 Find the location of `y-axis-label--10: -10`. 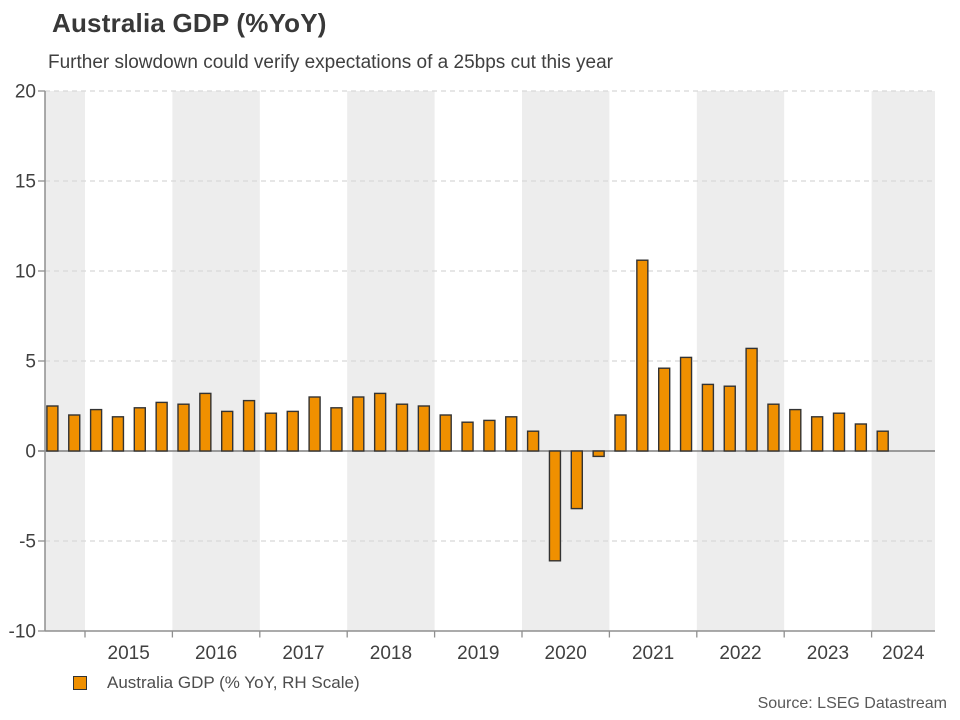

y-axis-label--10: -10 is located at coordinates (22, 632).